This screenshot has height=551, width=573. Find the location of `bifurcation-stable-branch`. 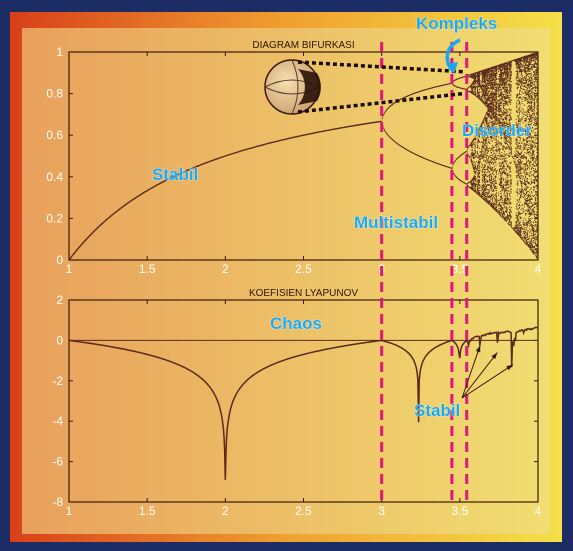

bifurcation-stable-branch is located at coordinates (225, 190).